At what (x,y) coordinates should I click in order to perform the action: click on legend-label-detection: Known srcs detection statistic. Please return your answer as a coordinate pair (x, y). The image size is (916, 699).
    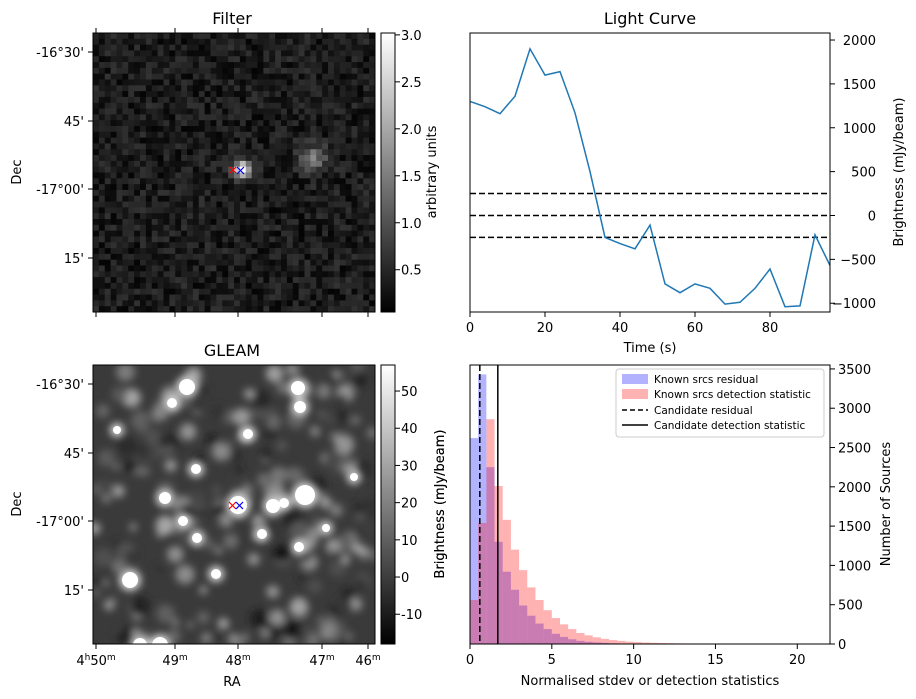
    Looking at the image, I should click on (732, 395).